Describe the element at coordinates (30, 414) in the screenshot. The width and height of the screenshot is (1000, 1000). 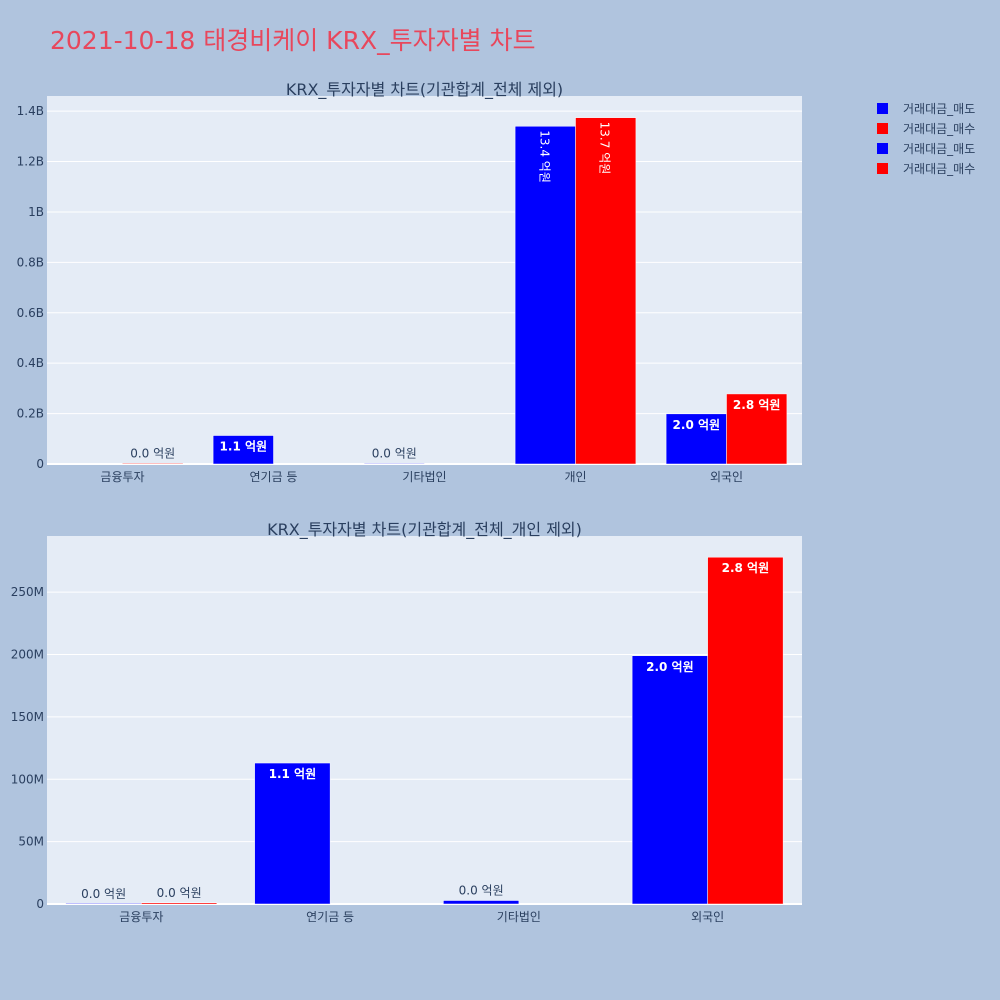
I see `y-tick-label: 0.2B` at that location.